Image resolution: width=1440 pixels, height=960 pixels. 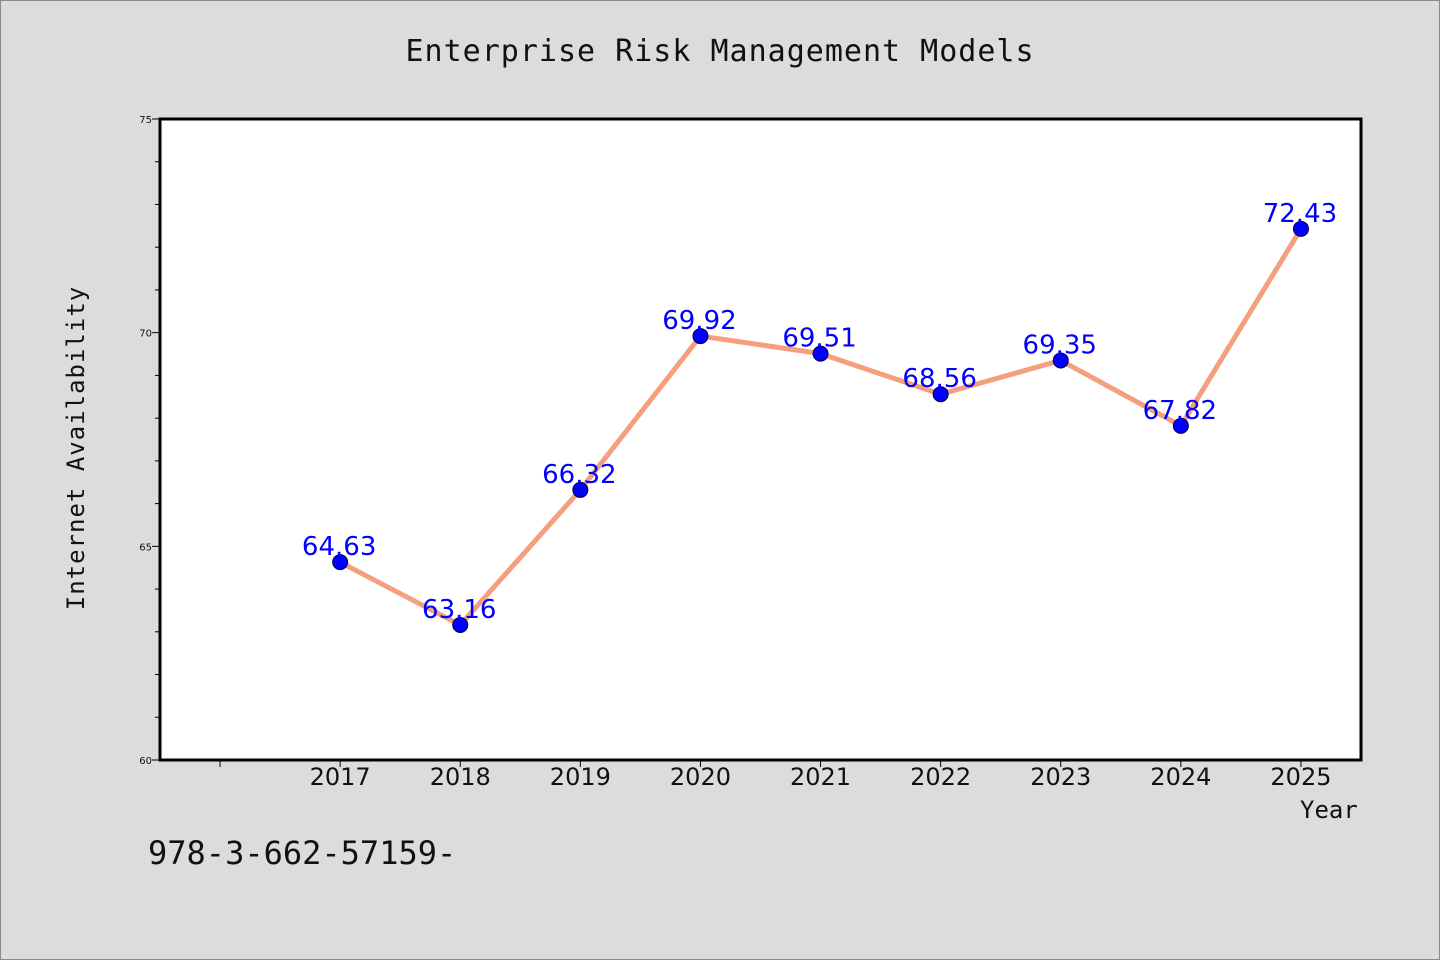 What do you see at coordinates (819, 339) in the screenshot?
I see `data-label: 69.51` at bounding box center [819, 339].